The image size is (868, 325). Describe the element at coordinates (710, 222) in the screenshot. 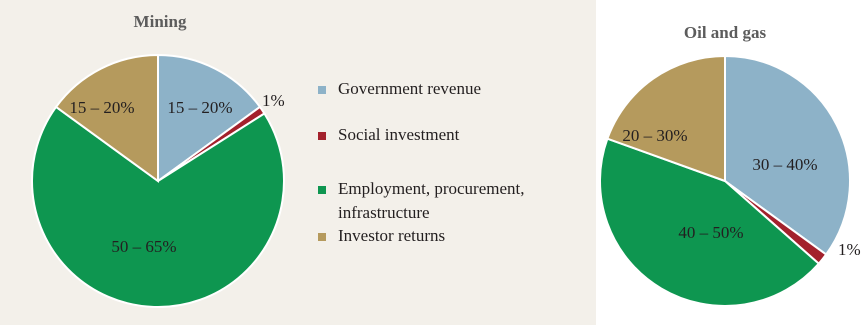

I see `oil-gas-slice-employment-procurement-infrastructure` at that location.